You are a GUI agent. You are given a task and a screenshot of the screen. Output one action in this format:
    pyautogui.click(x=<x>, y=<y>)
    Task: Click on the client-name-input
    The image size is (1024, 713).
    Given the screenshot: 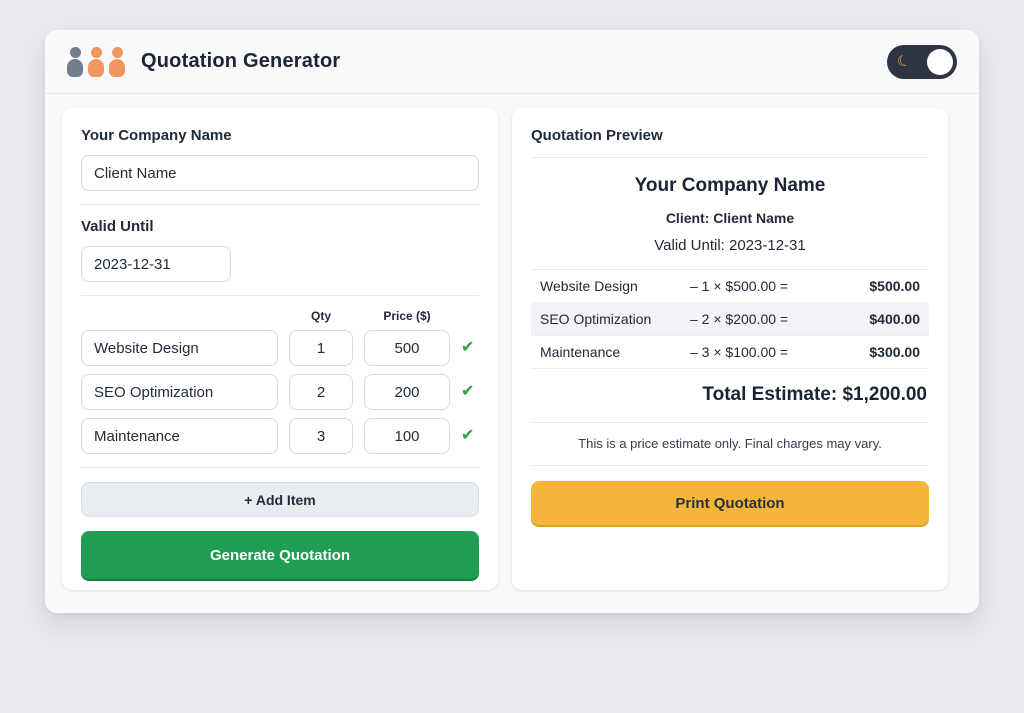 What is the action you would take?
    pyautogui.click(x=280, y=173)
    